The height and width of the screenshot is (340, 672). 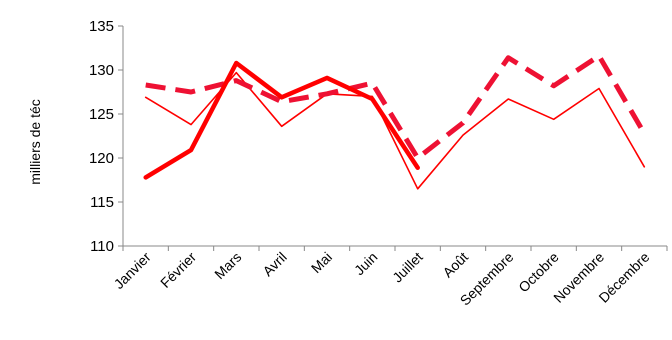 I want to click on y-tick-label: 125, so click(x=101, y=114).